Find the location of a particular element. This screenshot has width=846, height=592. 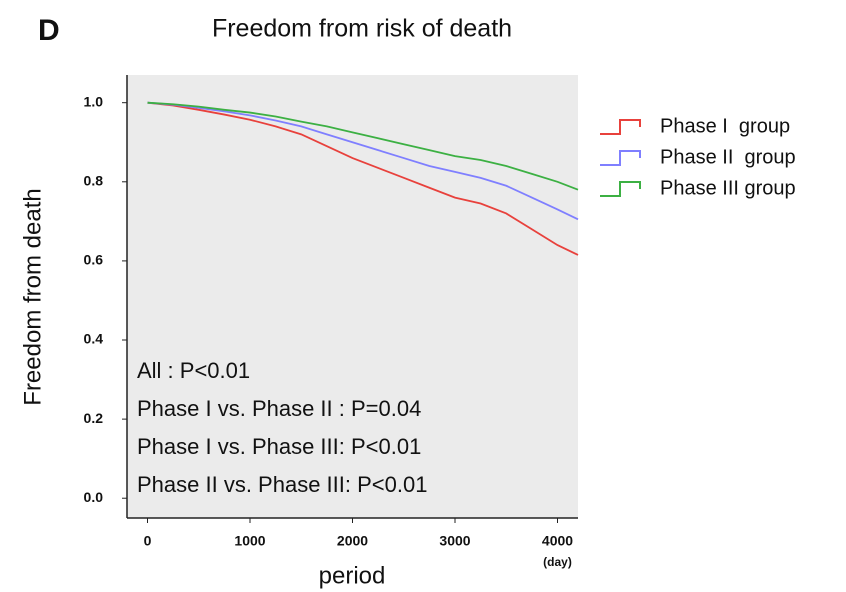

panel-label: D is located at coordinates (49, 30).